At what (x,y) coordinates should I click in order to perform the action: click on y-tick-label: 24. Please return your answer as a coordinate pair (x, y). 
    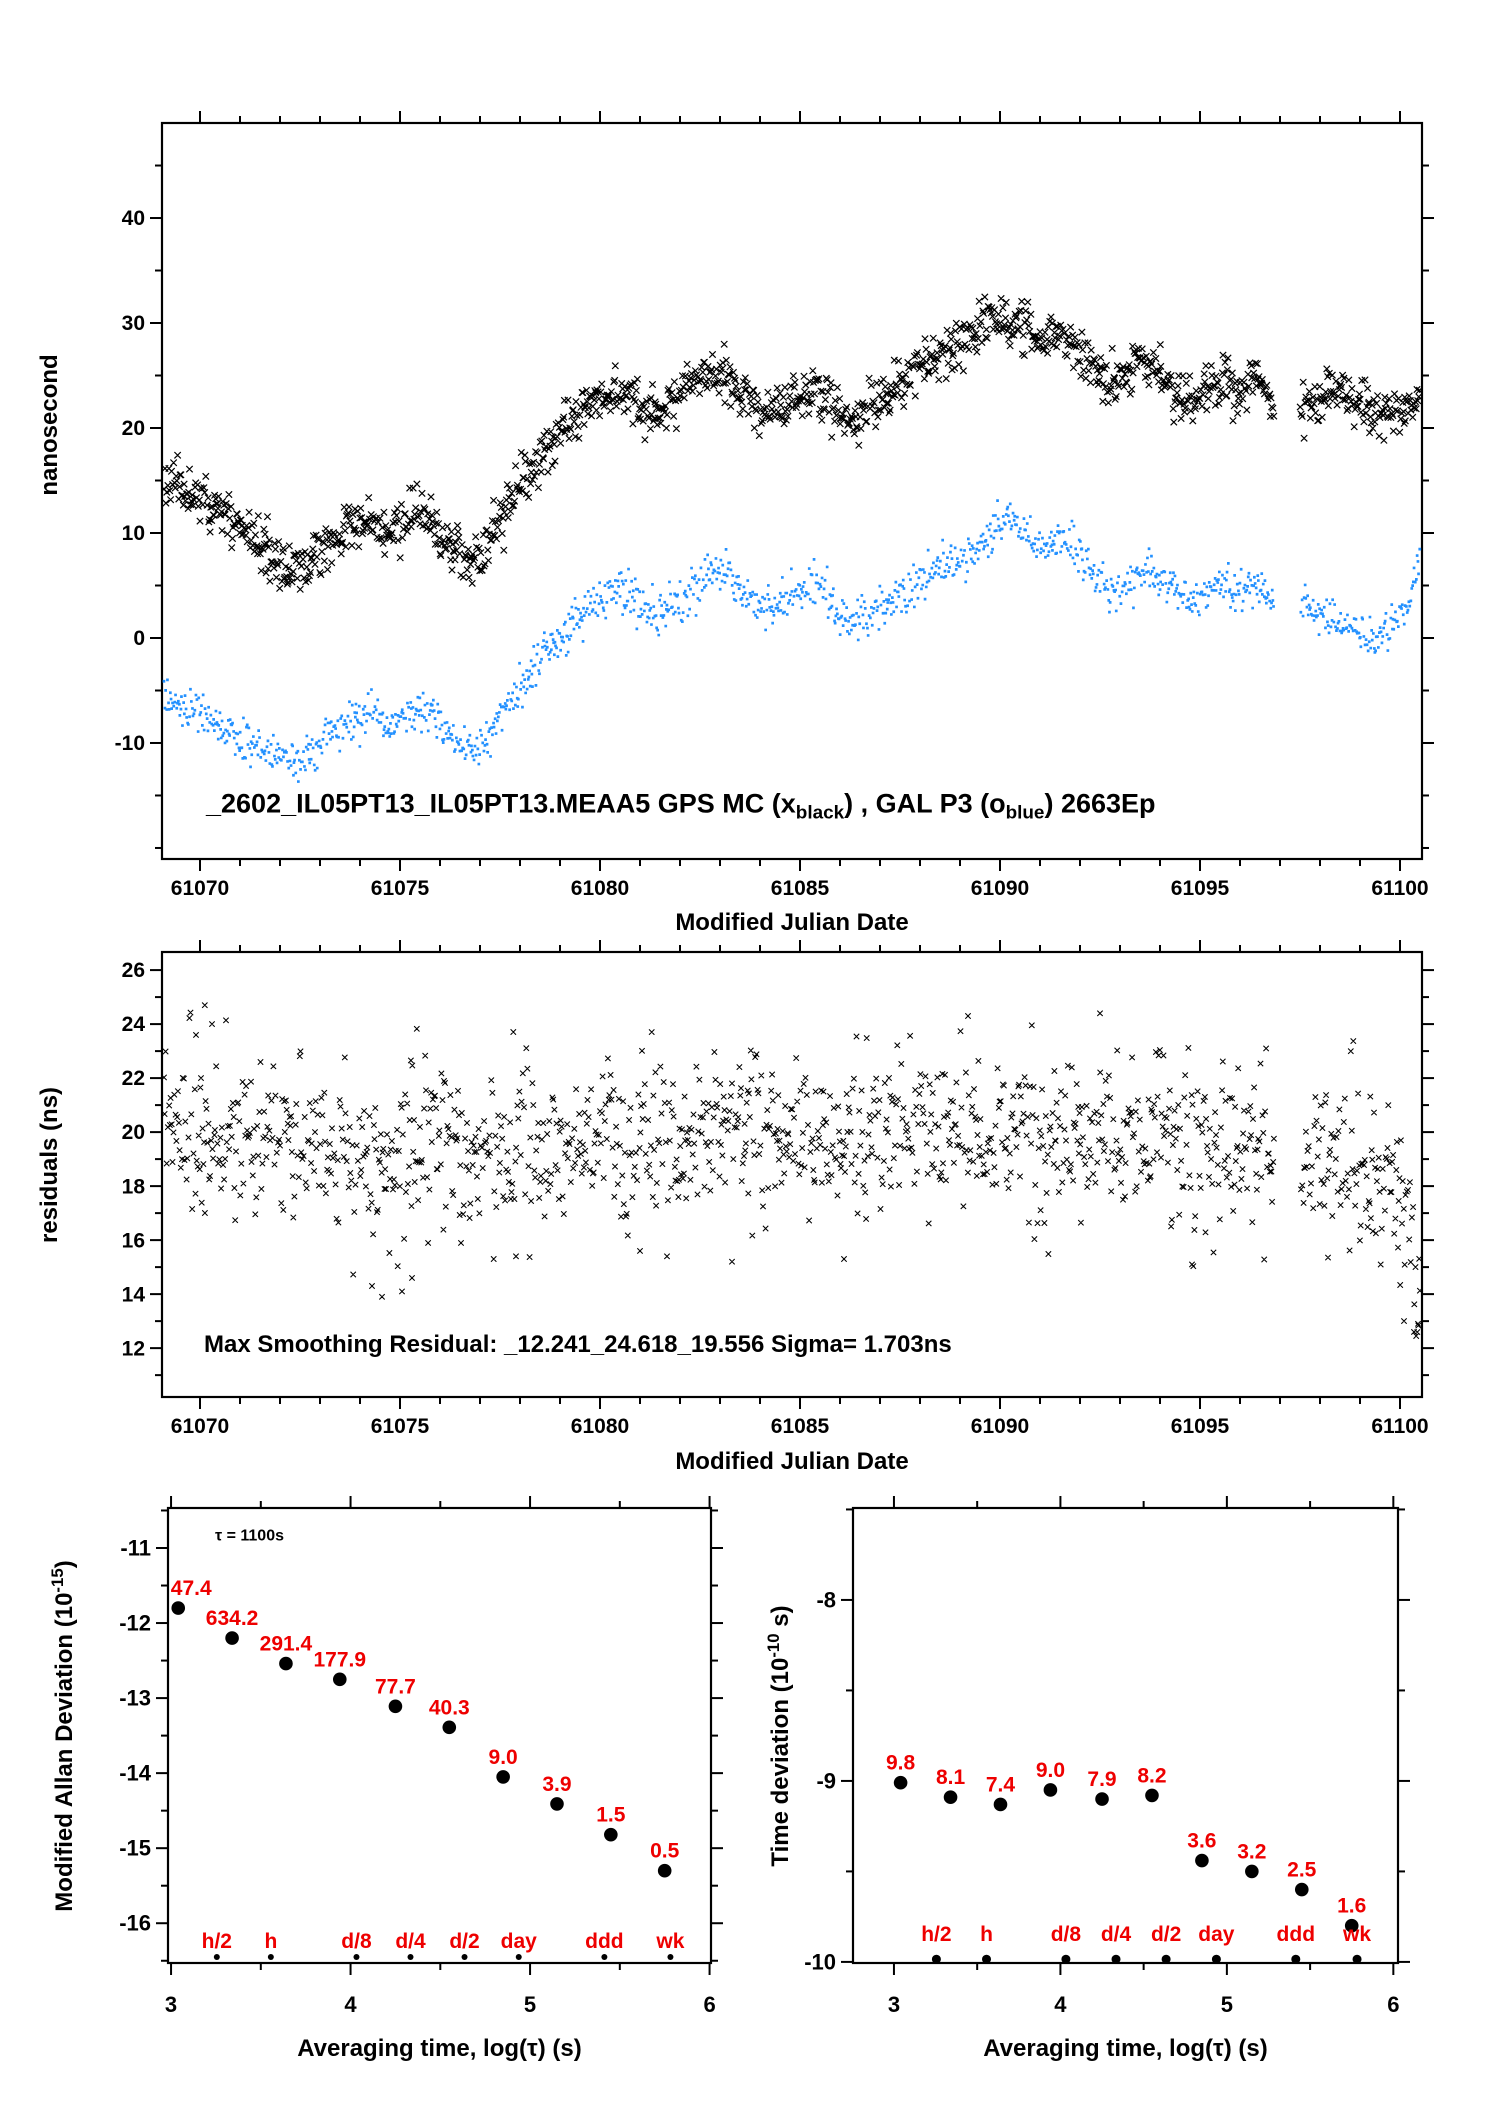
    Looking at the image, I should click on (134, 1024).